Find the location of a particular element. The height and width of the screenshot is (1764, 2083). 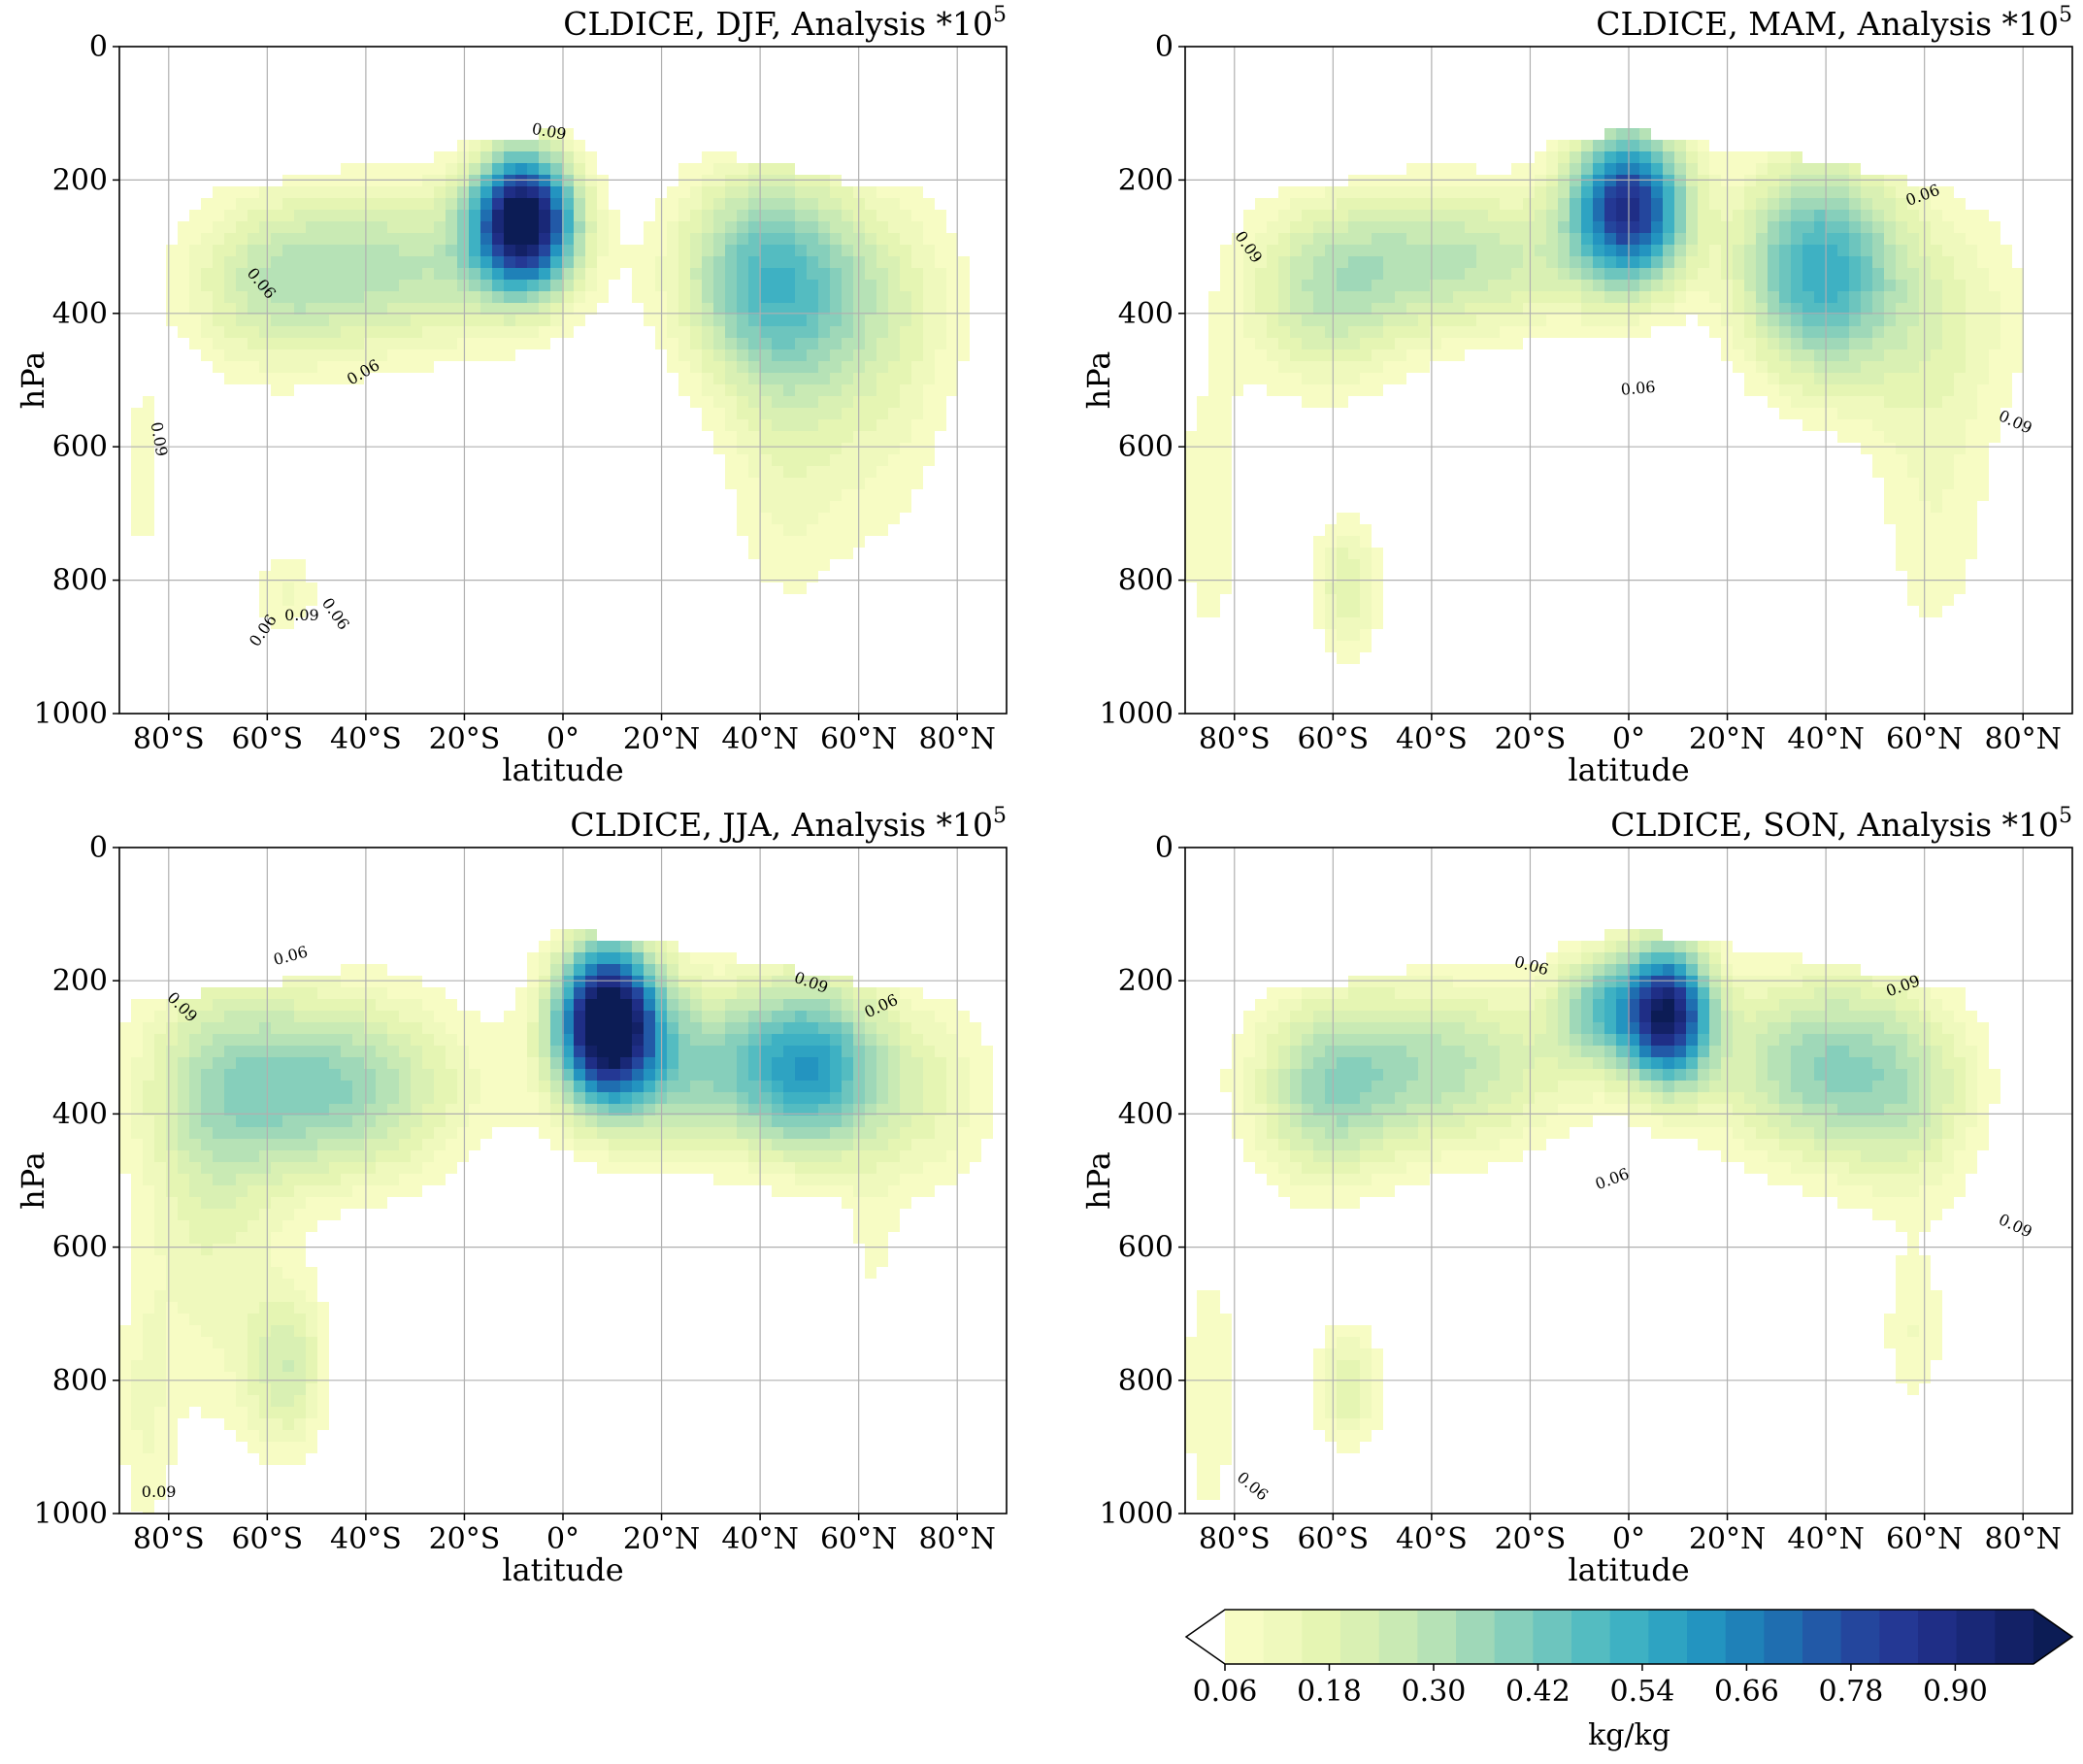

colorbar-tick-label: 0.06 is located at coordinates (1225, 1692).